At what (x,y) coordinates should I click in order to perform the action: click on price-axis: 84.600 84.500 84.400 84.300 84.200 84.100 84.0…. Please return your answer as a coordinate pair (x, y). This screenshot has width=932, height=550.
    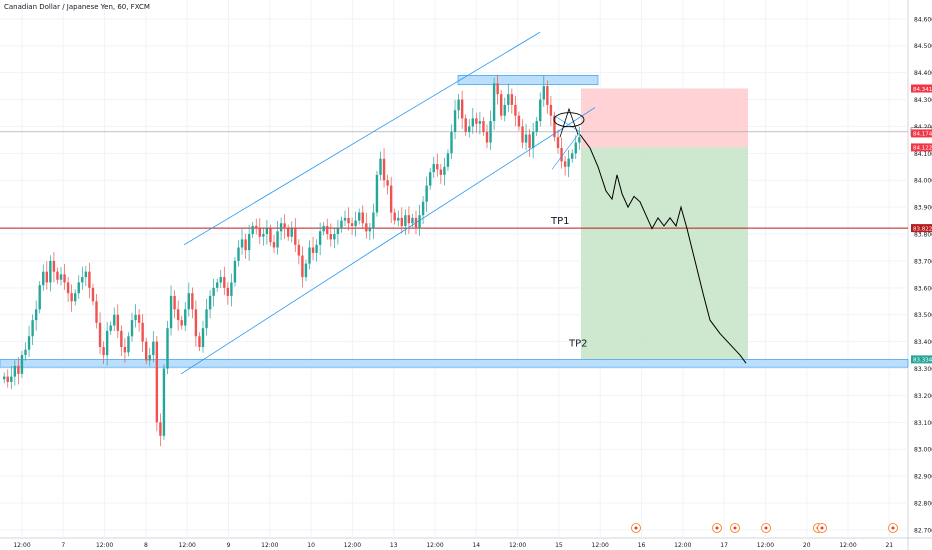
    Looking at the image, I should click on (921, 275).